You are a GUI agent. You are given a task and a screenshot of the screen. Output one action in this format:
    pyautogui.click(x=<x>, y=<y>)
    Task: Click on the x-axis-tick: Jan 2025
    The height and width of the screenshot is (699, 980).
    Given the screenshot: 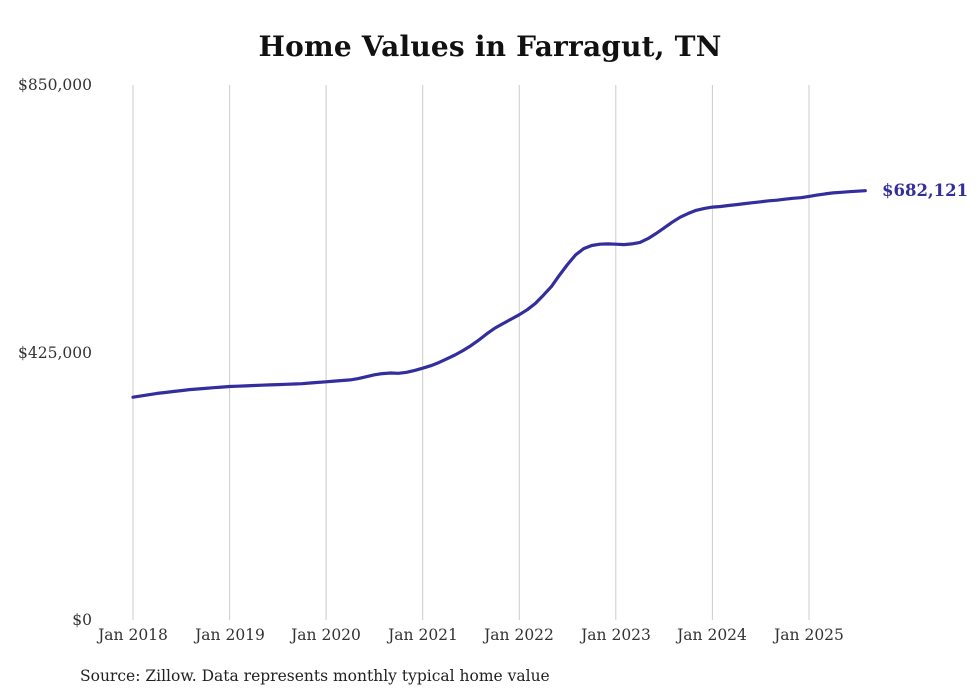 What is the action you would take?
    pyautogui.click(x=809, y=635)
    